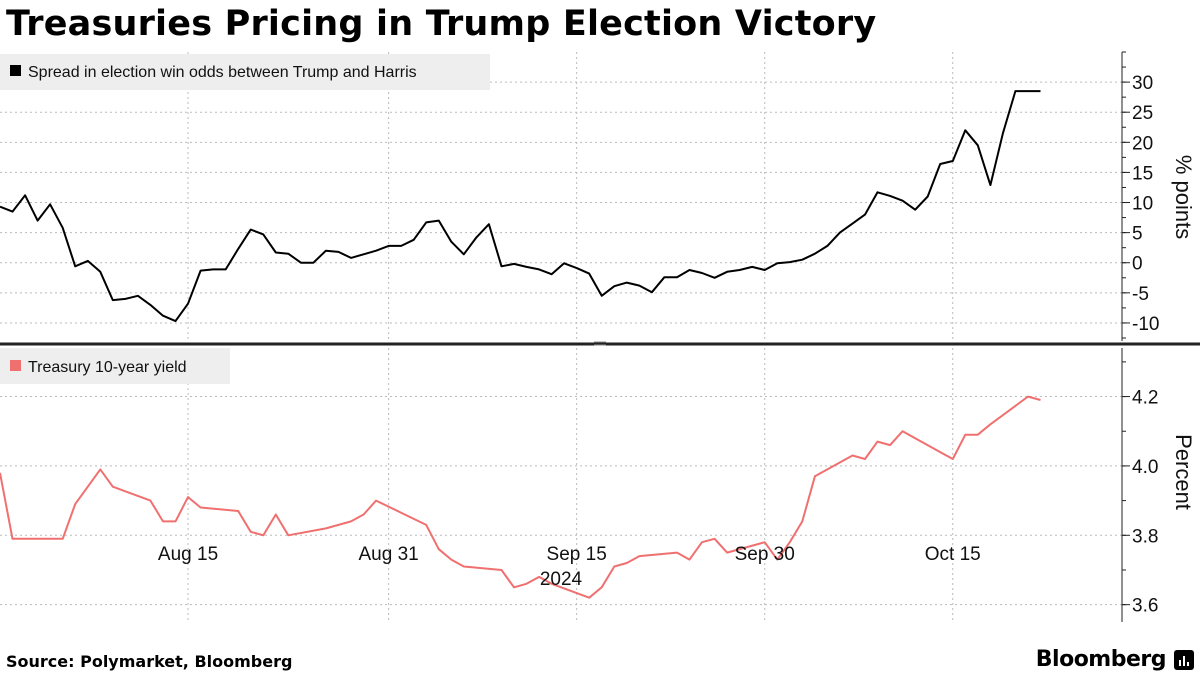 This screenshot has width=1200, height=675. I want to click on bloomberg-terminal-icon, so click(1184, 660).